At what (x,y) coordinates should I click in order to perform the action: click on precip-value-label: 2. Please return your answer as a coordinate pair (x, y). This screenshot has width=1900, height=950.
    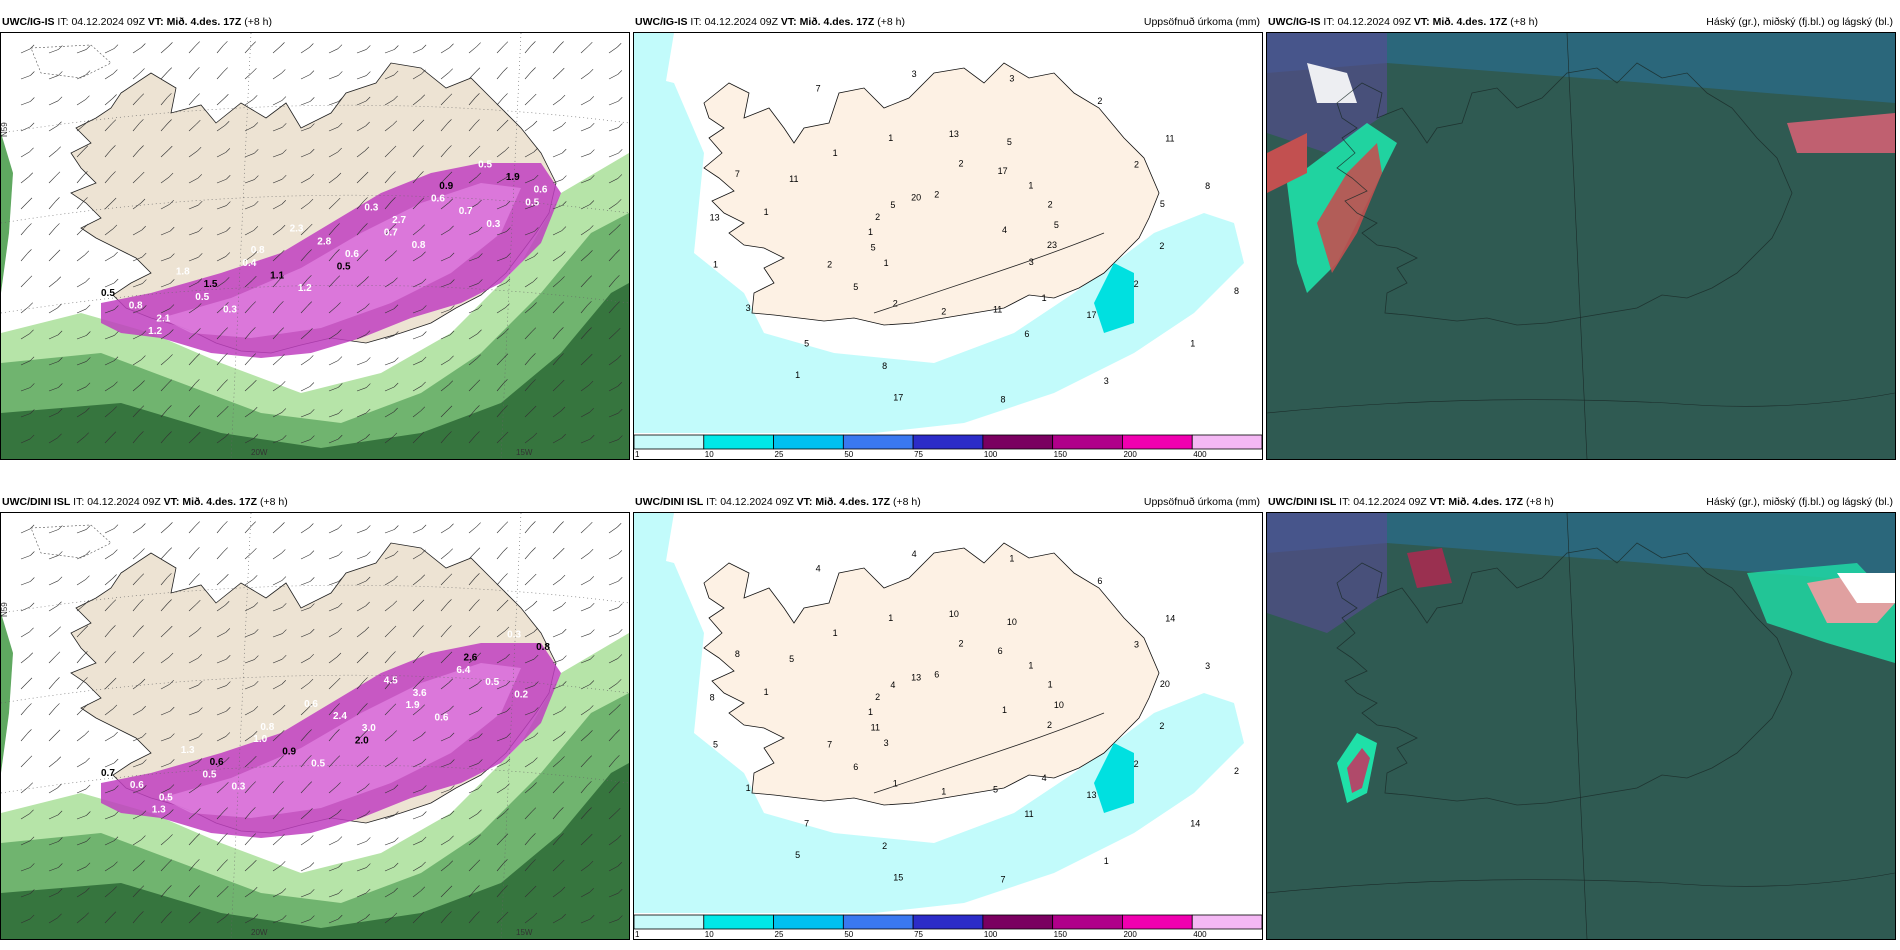
    Looking at the image, I should click on (961, 643).